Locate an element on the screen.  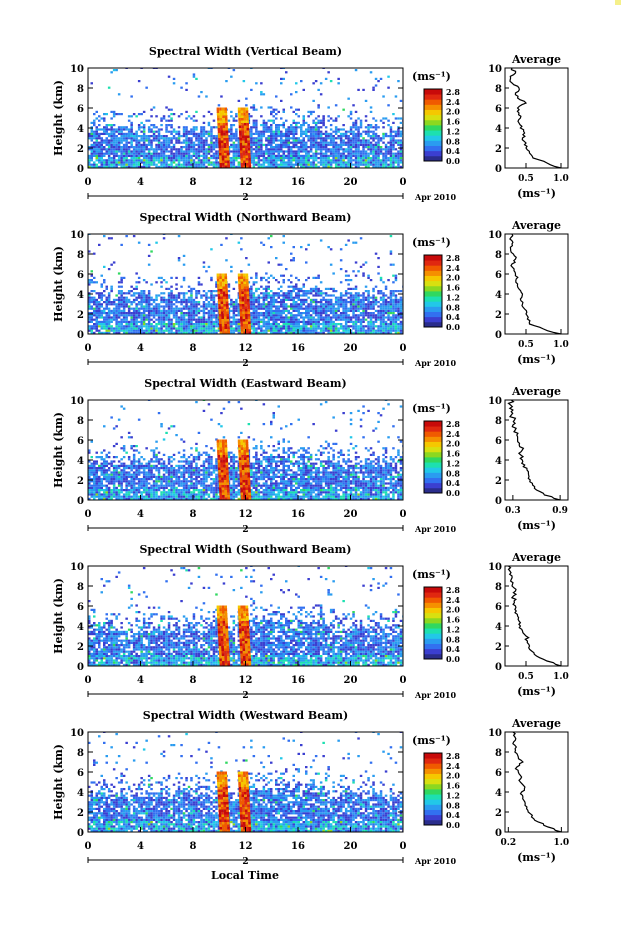
profile-y-tick-label: 6 is located at coordinates (498, 109).